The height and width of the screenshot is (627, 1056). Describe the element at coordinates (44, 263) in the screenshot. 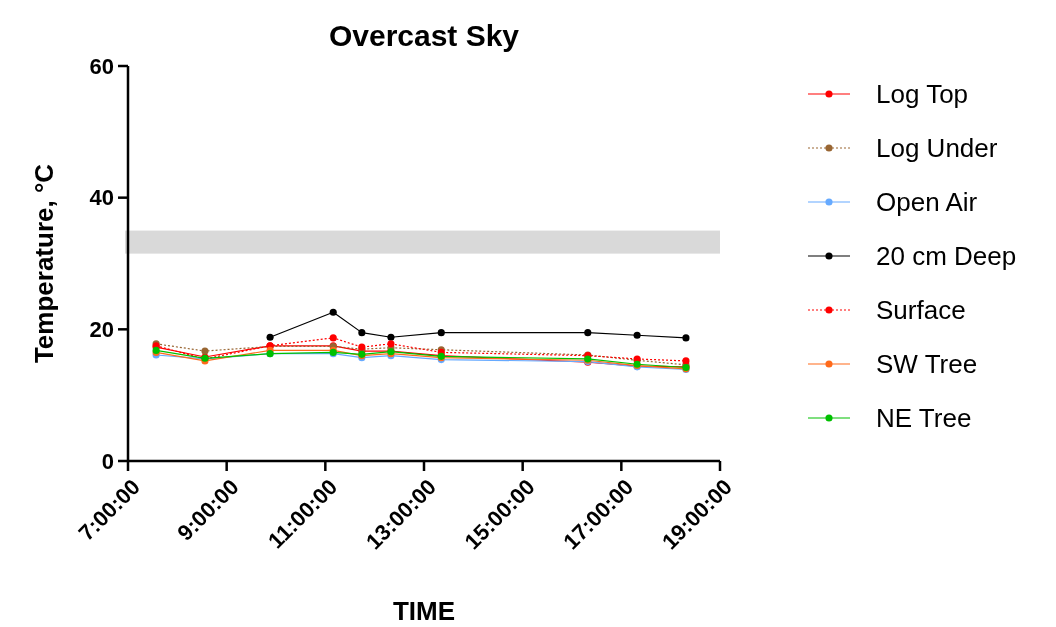

I see `y-axis-title: Temperature, °C` at that location.